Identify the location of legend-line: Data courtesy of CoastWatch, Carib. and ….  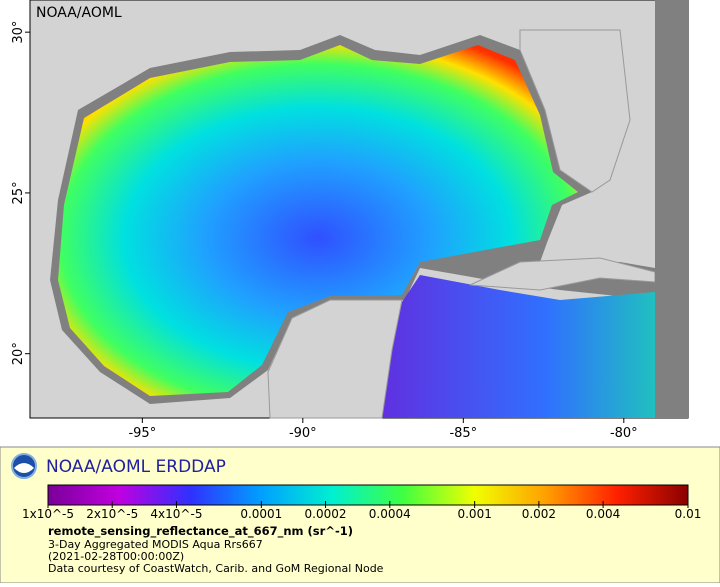
(216, 568).